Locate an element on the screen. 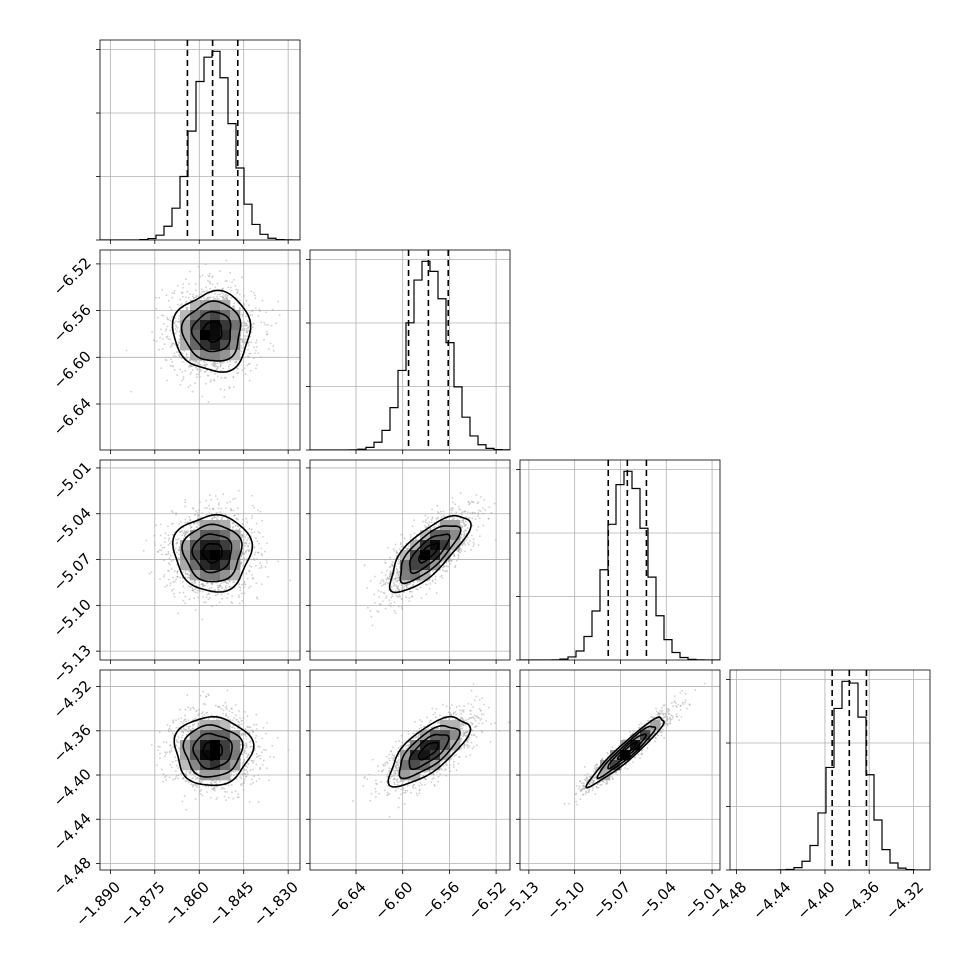 The image size is (970, 970). scatter-panel-p3-p1 is located at coordinates (198, 561).